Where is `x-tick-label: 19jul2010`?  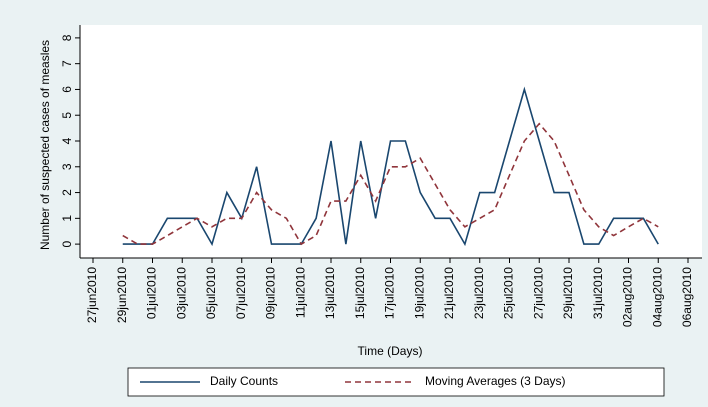
x-tick-label: 19jul2010 is located at coordinates (419, 293).